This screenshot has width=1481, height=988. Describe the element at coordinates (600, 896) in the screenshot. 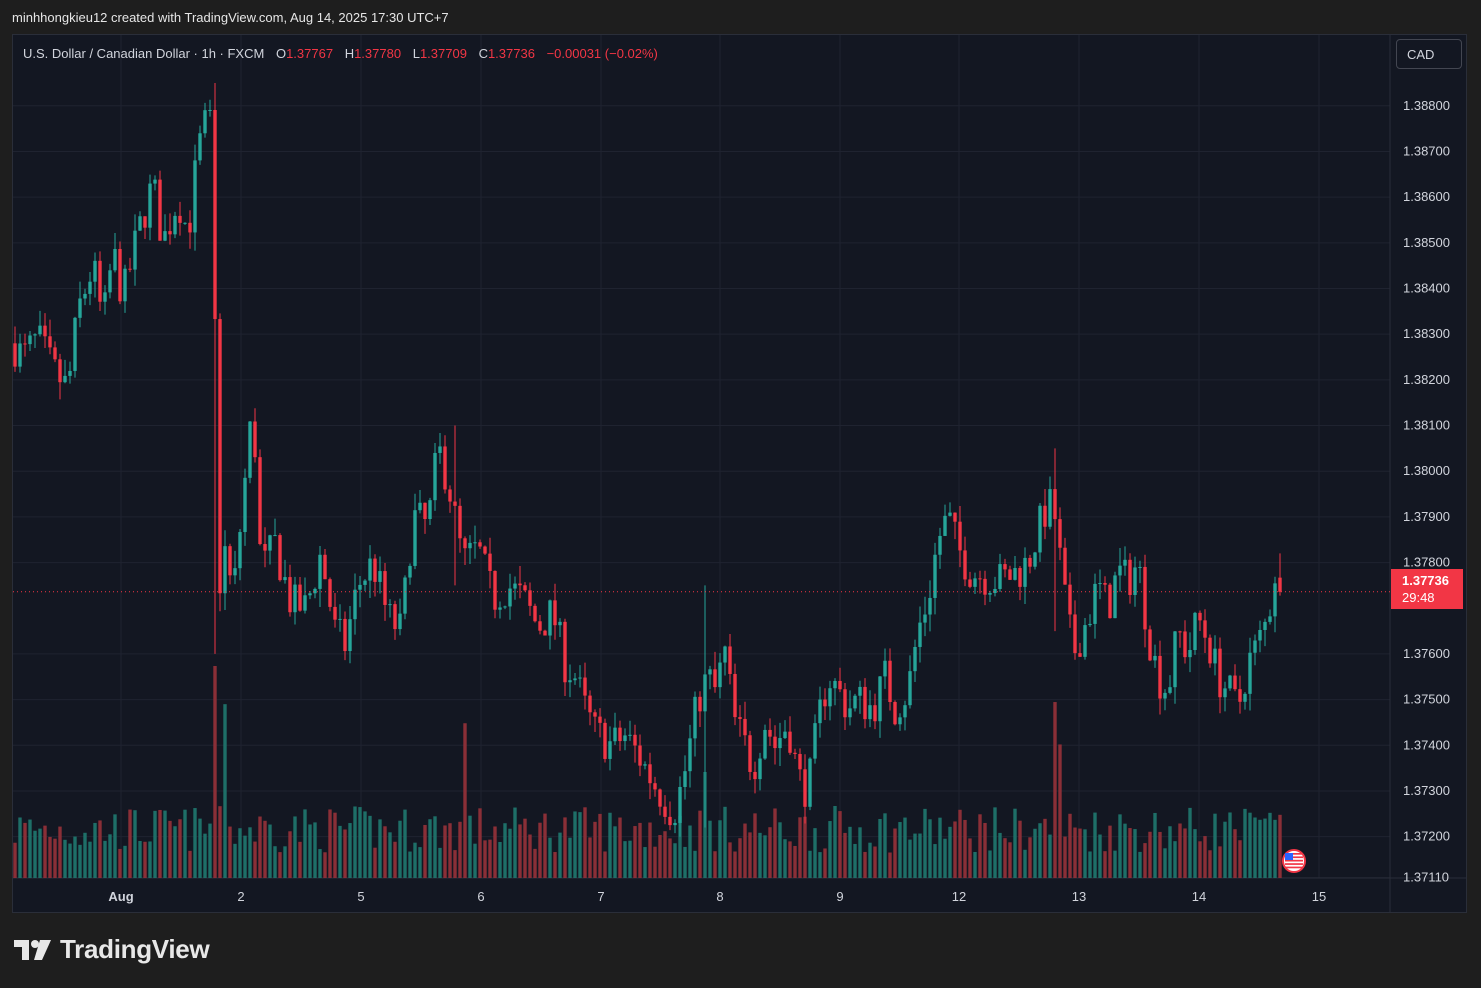

I see `time-axis-label: 7` at that location.